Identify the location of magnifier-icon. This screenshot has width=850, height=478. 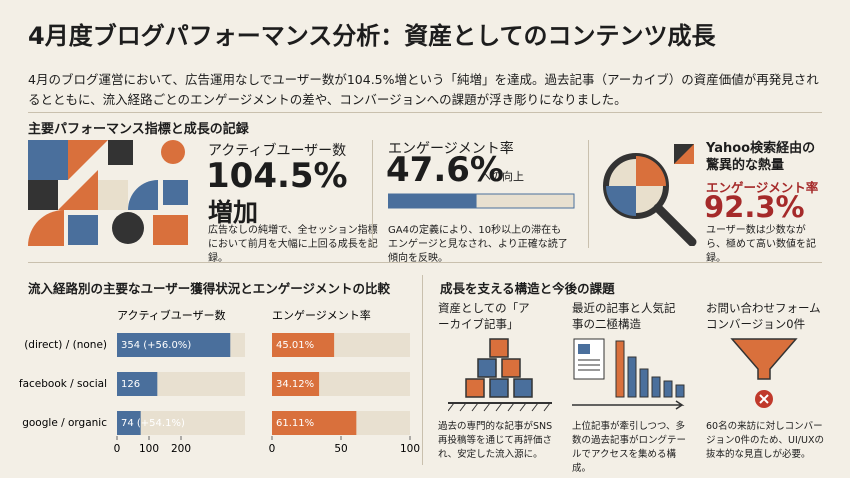
(650, 195).